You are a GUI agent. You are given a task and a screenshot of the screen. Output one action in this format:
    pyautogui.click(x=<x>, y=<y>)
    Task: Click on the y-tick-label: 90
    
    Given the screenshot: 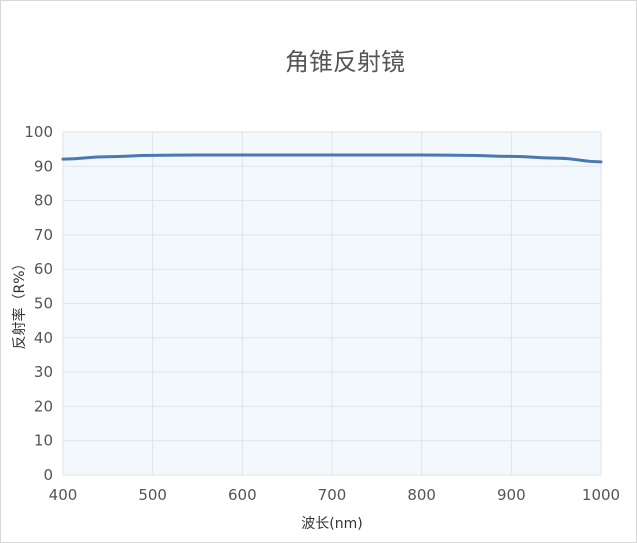 What is the action you would take?
    pyautogui.click(x=43, y=166)
    